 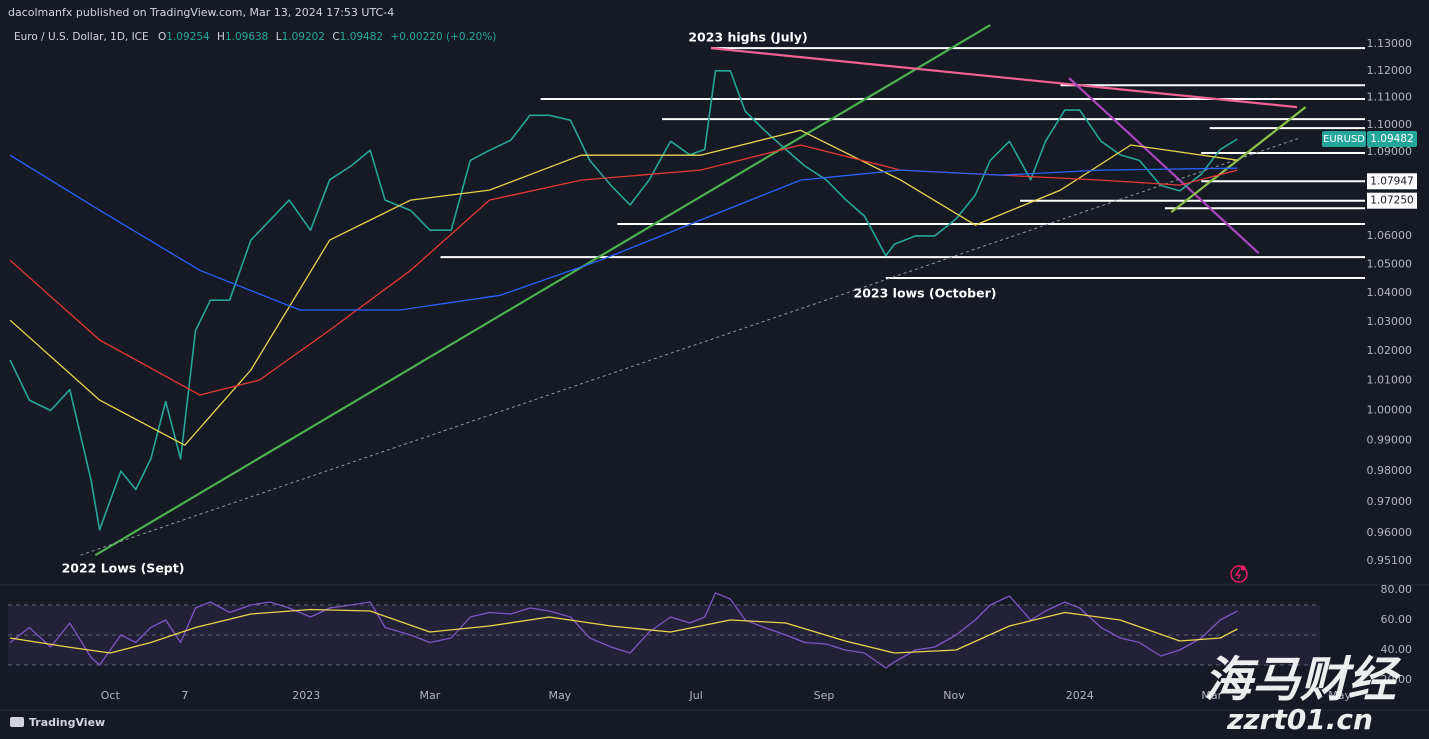 What do you see at coordinates (184, 695) in the screenshot?
I see `x-tick-label: 7` at bounding box center [184, 695].